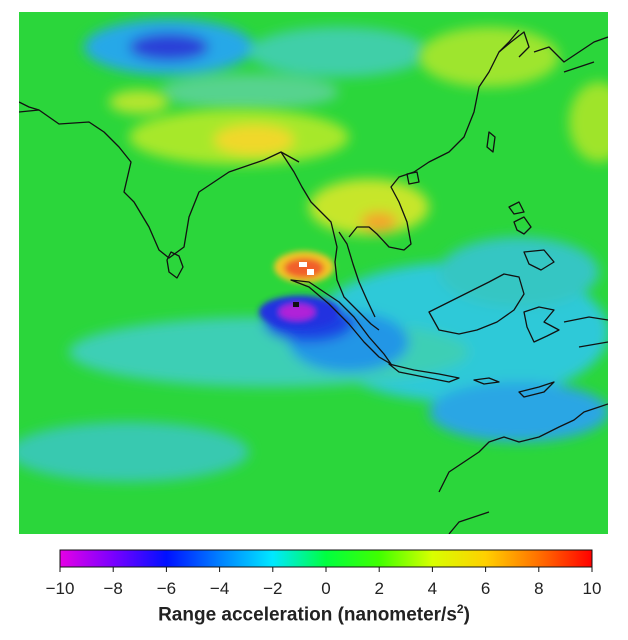 Image resolution: width=628 pixels, height=640 pixels. What do you see at coordinates (29, 106) in the screenshot?
I see `arabia-coastline` at bounding box center [29, 106].